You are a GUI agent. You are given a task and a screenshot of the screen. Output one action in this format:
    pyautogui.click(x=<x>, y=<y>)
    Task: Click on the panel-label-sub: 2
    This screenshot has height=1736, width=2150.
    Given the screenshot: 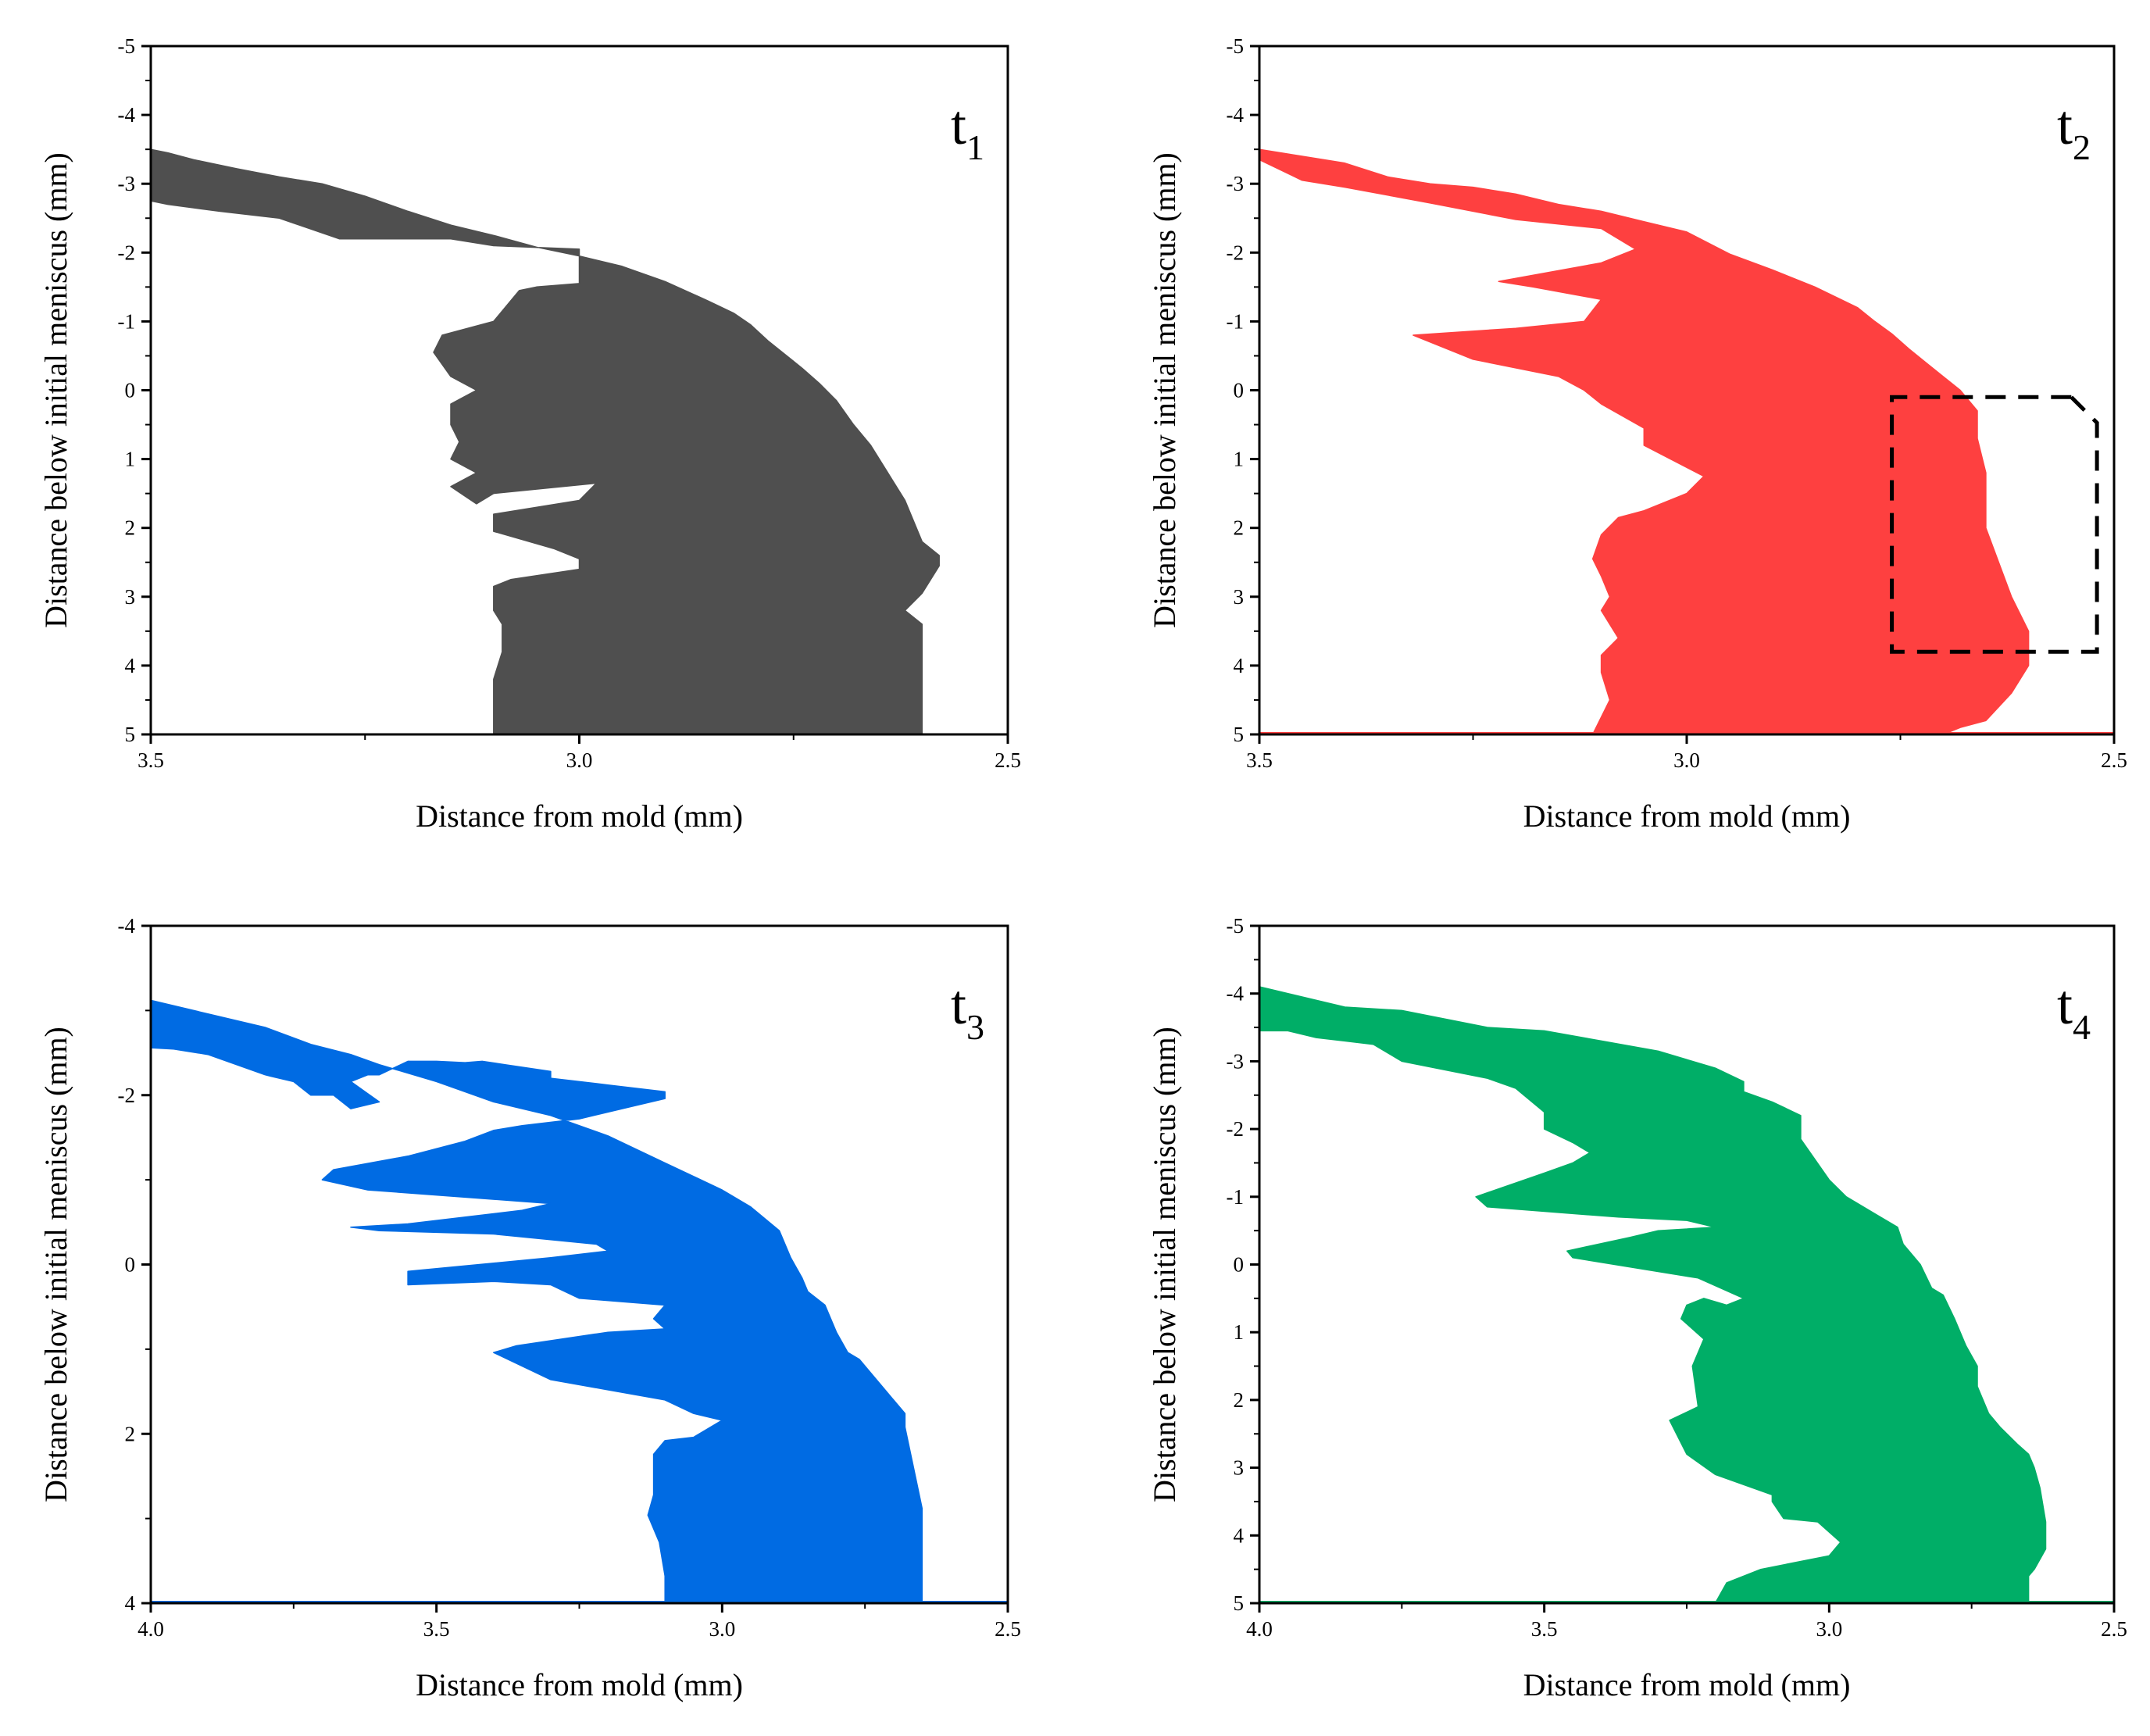 What is the action you would take?
    pyautogui.click(x=2082, y=147)
    